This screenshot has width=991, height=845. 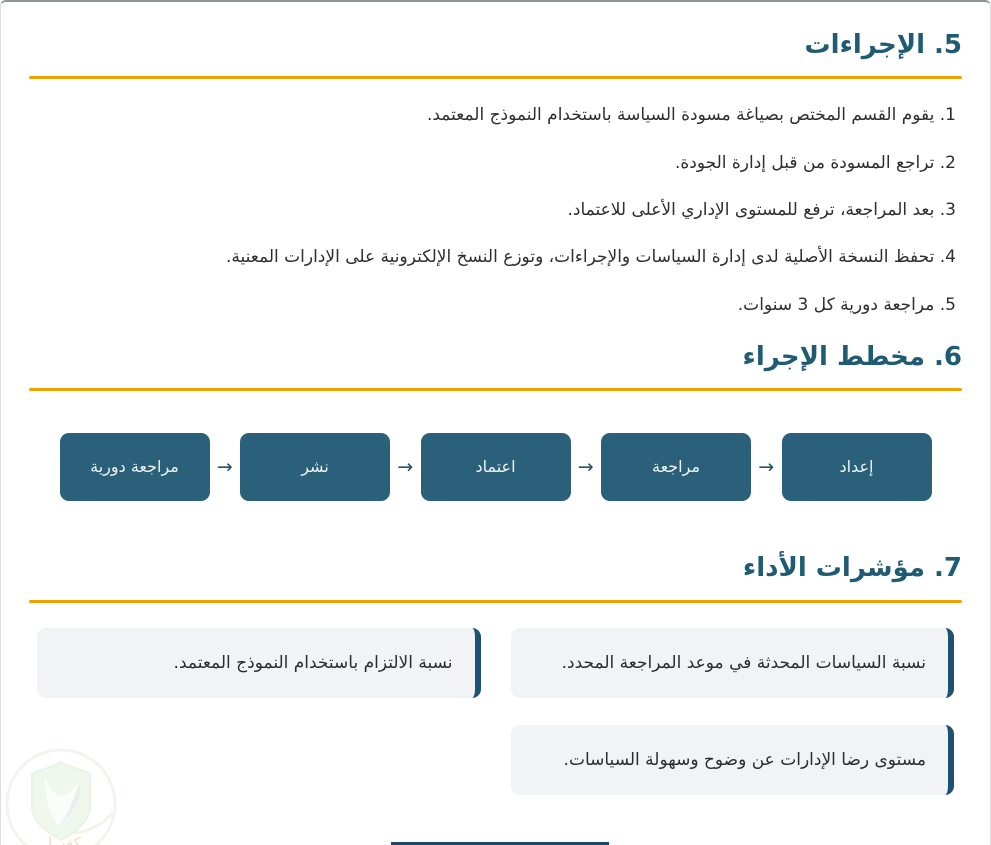 I want to click on procedure-item: 2. تراجع المسودة من قبل إدارة الجودة., so click(x=815, y=162).